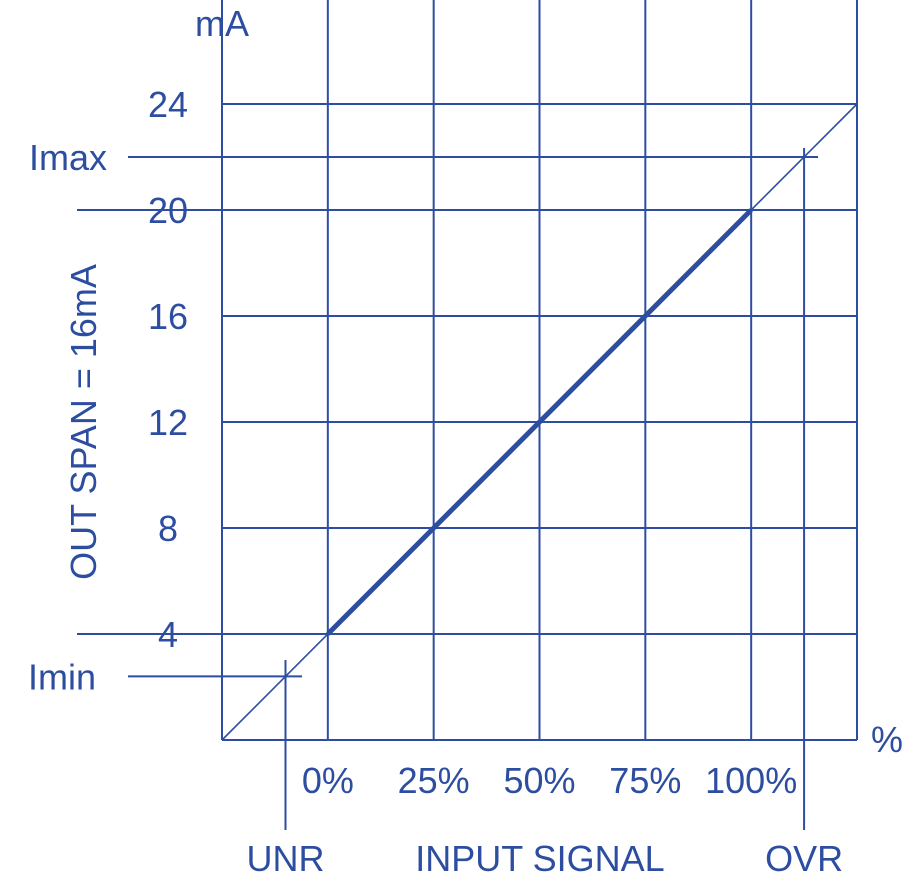 The width and height of the screenshot is (923, 876). What do you see at coordinates (328, 780) in the screenshot?
I see `x-tick-label: 0%` at bounding box center [328, 780].